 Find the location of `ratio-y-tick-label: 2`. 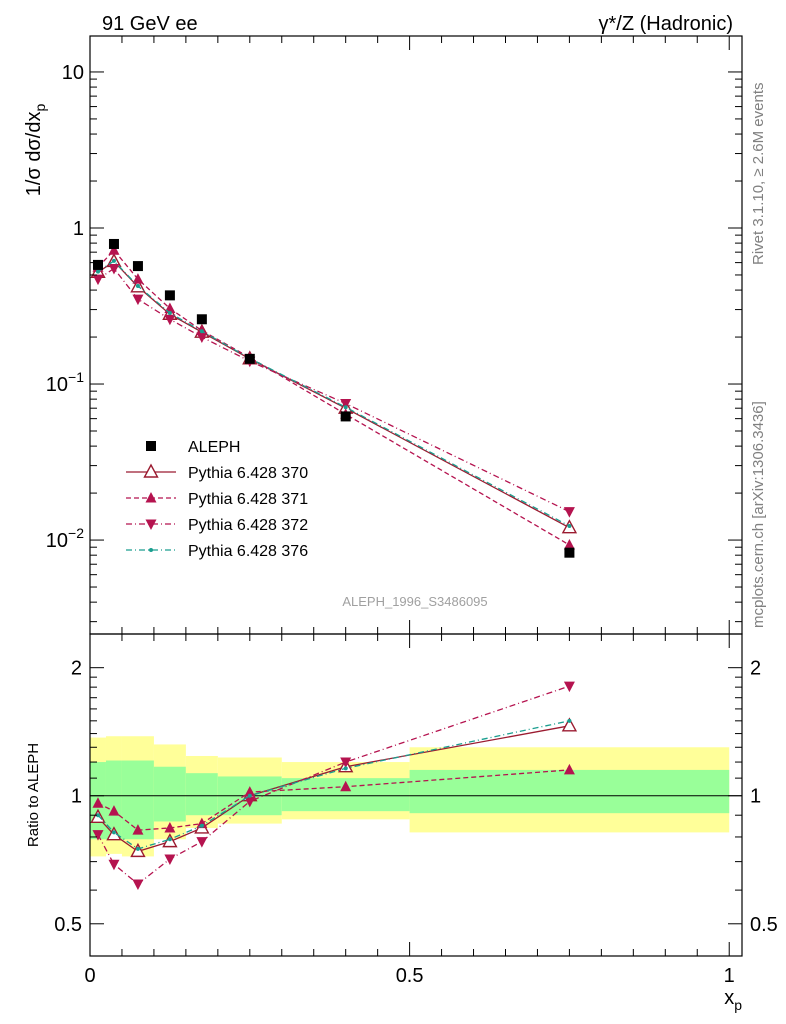

ratio-y-tick-label: 2 is located at coordinates (76, 669).